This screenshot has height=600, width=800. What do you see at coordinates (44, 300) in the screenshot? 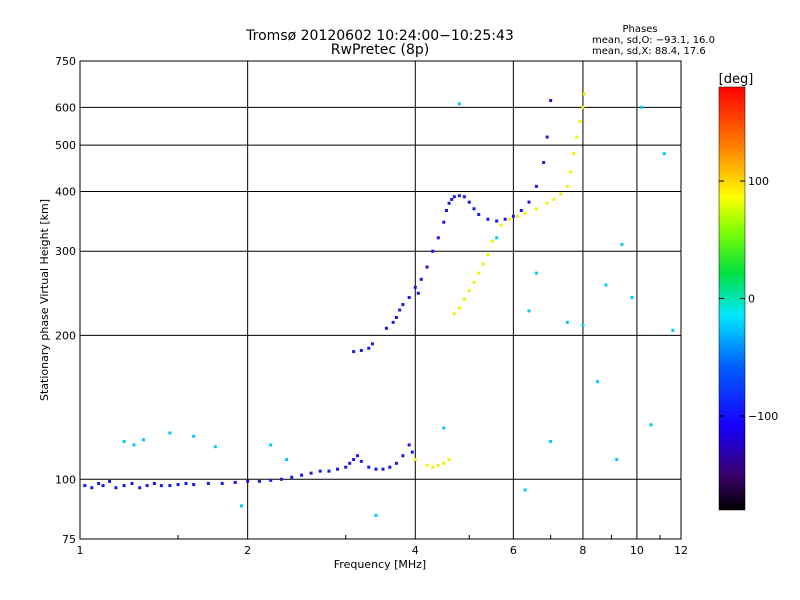
I see `y-axis-label: Stationary phase Virtual Height [km]` at bounding box center [44, 300].